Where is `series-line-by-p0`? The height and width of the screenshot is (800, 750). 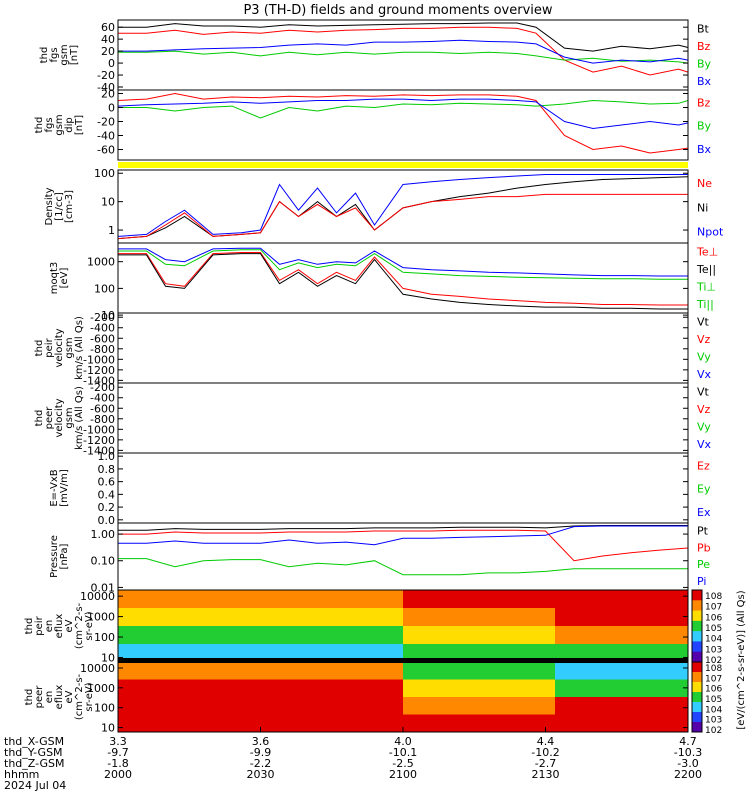 series-line-by-p0 is located at coordinates (403, 57).